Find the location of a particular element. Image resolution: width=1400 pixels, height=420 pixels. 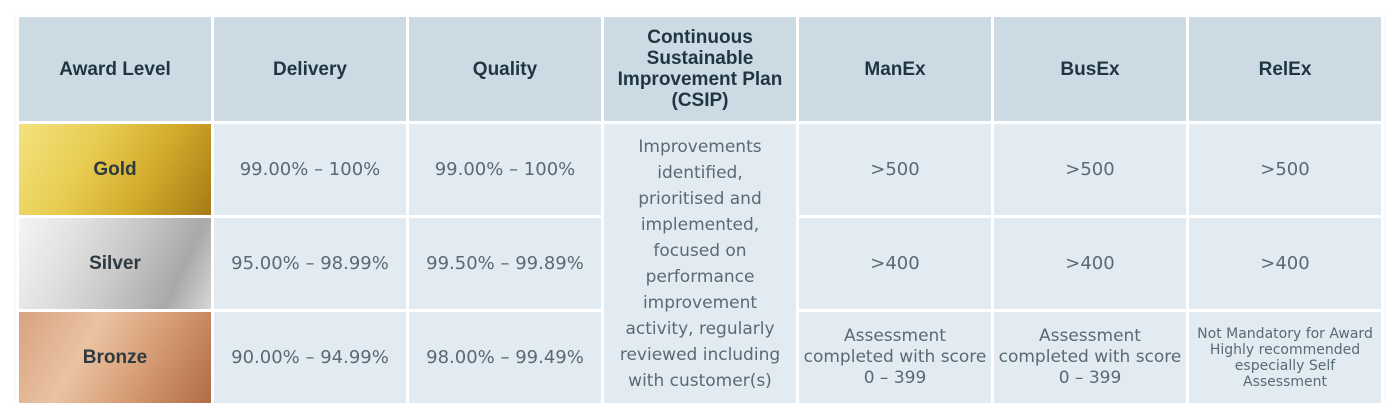

header-manex: ManEx is located at coordinates (895, 69).